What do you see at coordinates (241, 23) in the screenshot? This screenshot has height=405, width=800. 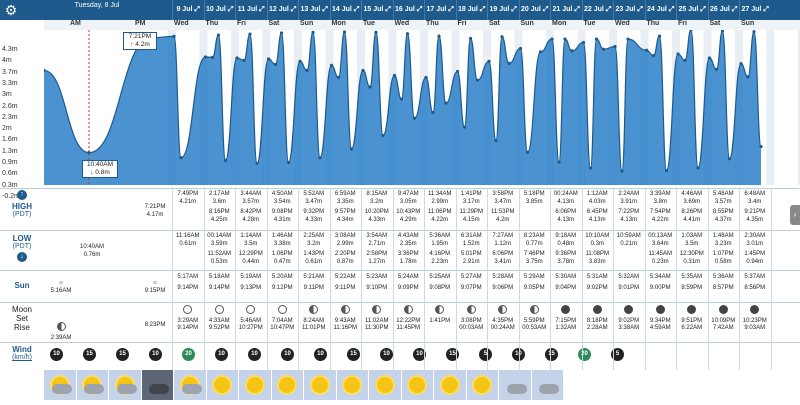 I see `weekday-label: Fri` at bounding box center [241, 23].